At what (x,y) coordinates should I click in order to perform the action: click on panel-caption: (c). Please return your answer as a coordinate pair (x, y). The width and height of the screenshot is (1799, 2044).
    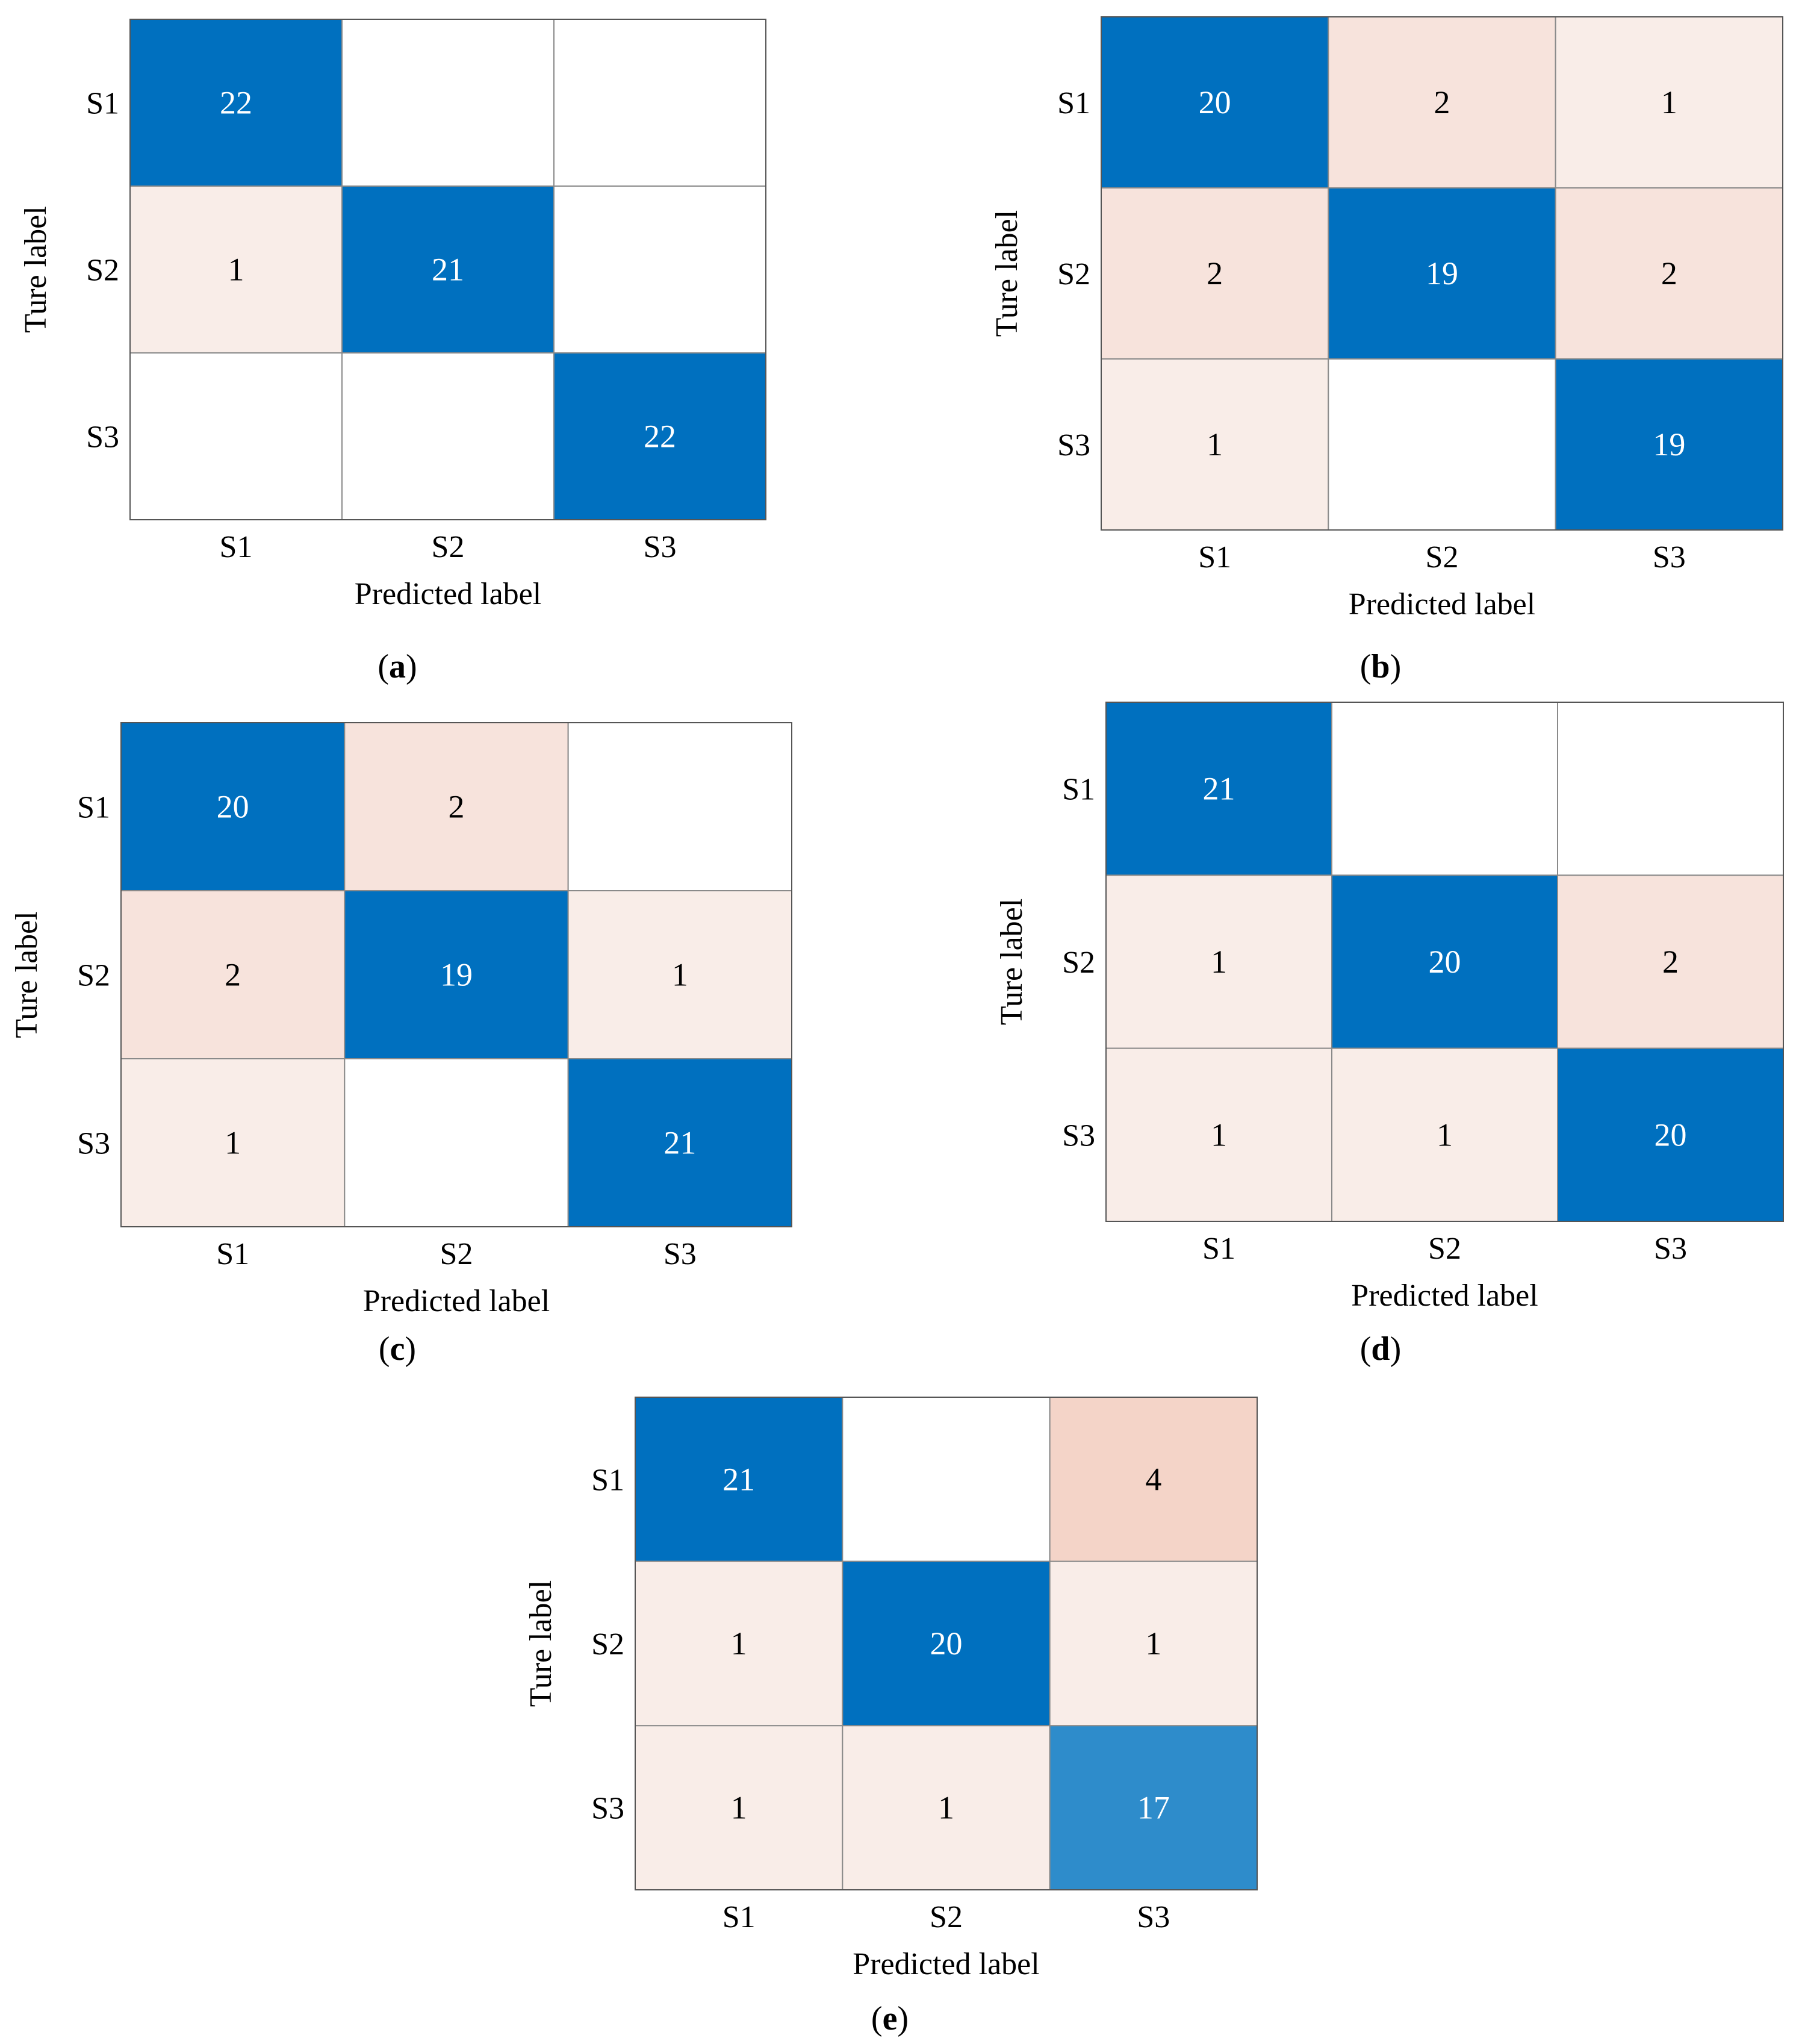
    Looking at the image, I should click on (398, 1349).